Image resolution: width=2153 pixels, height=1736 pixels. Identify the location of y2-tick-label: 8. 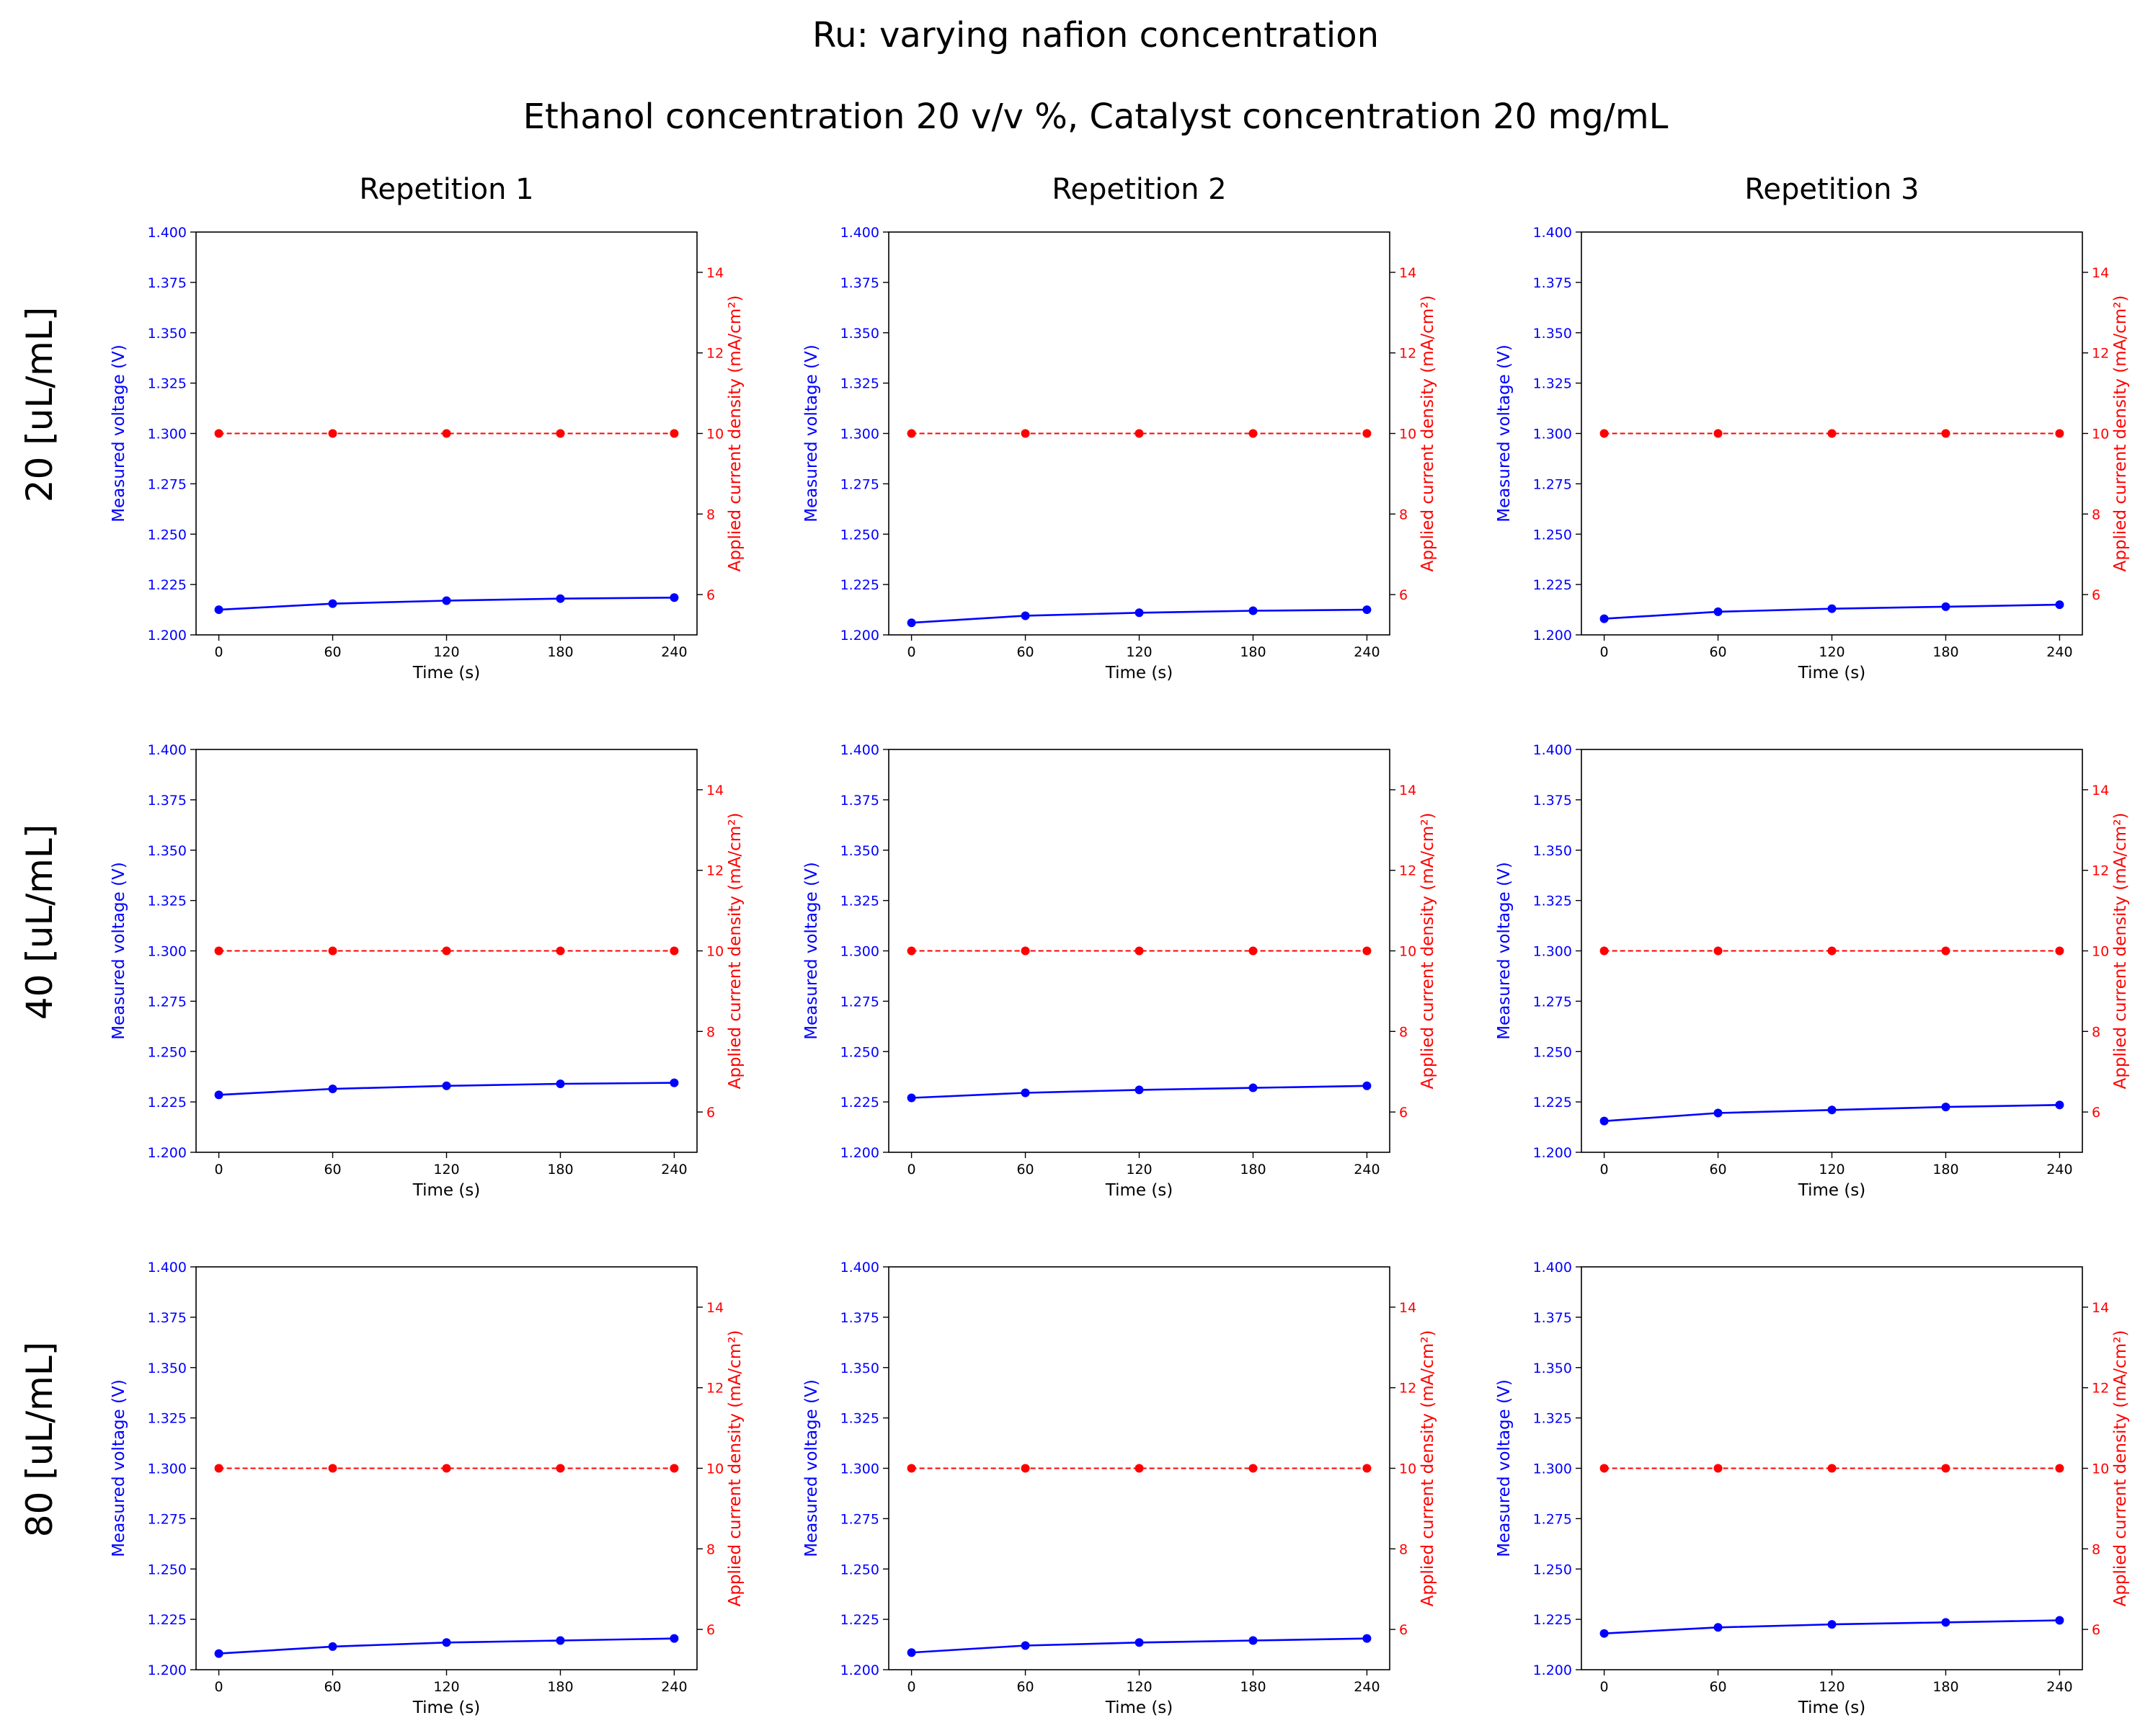
(2096, 1549).